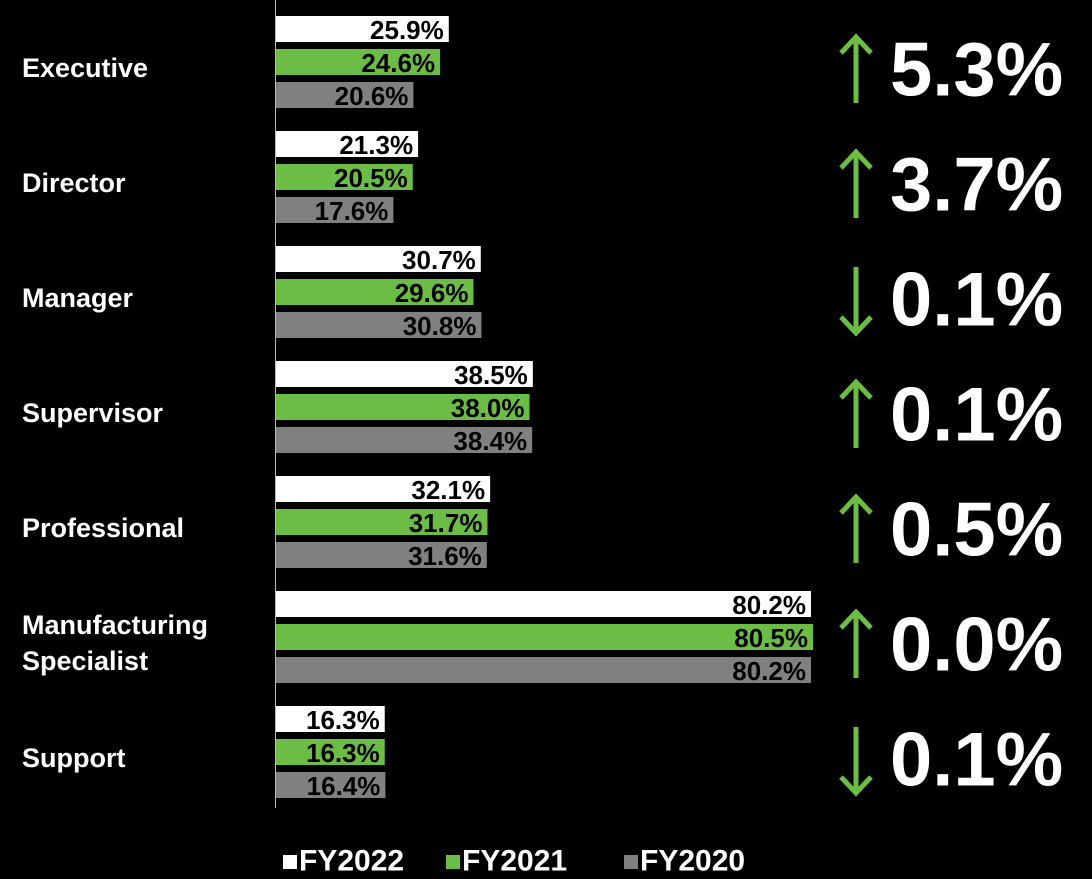 The image size is (1092, 879). What do you see at coordinates (74, 758) in the screenshot?
I see `category-label: Support` at bounding box center [74, 758].